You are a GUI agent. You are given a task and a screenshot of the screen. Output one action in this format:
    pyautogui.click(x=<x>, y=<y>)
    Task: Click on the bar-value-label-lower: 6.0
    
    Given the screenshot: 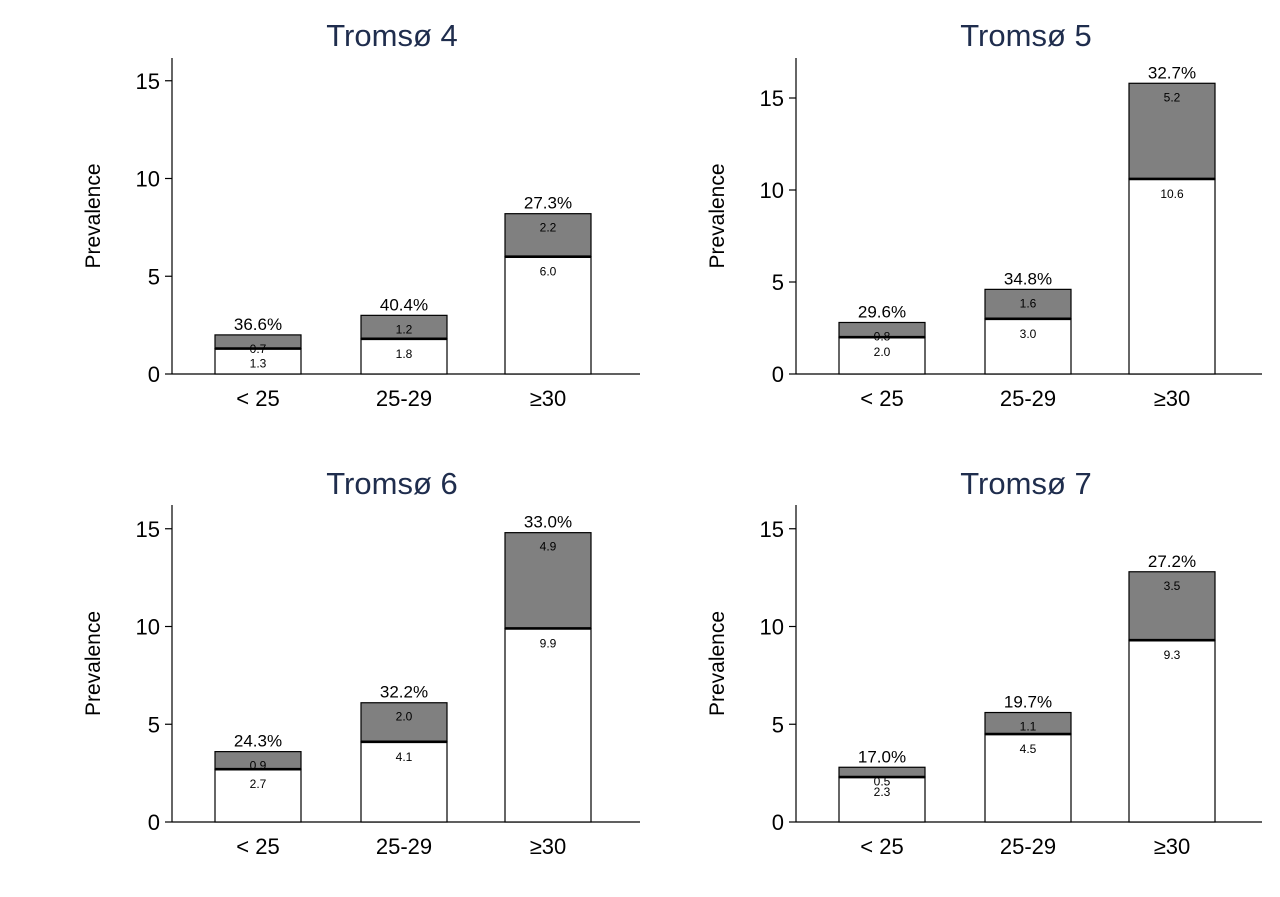 What is the action you would take?
    pyautogui.click(x=548, y=272)
    